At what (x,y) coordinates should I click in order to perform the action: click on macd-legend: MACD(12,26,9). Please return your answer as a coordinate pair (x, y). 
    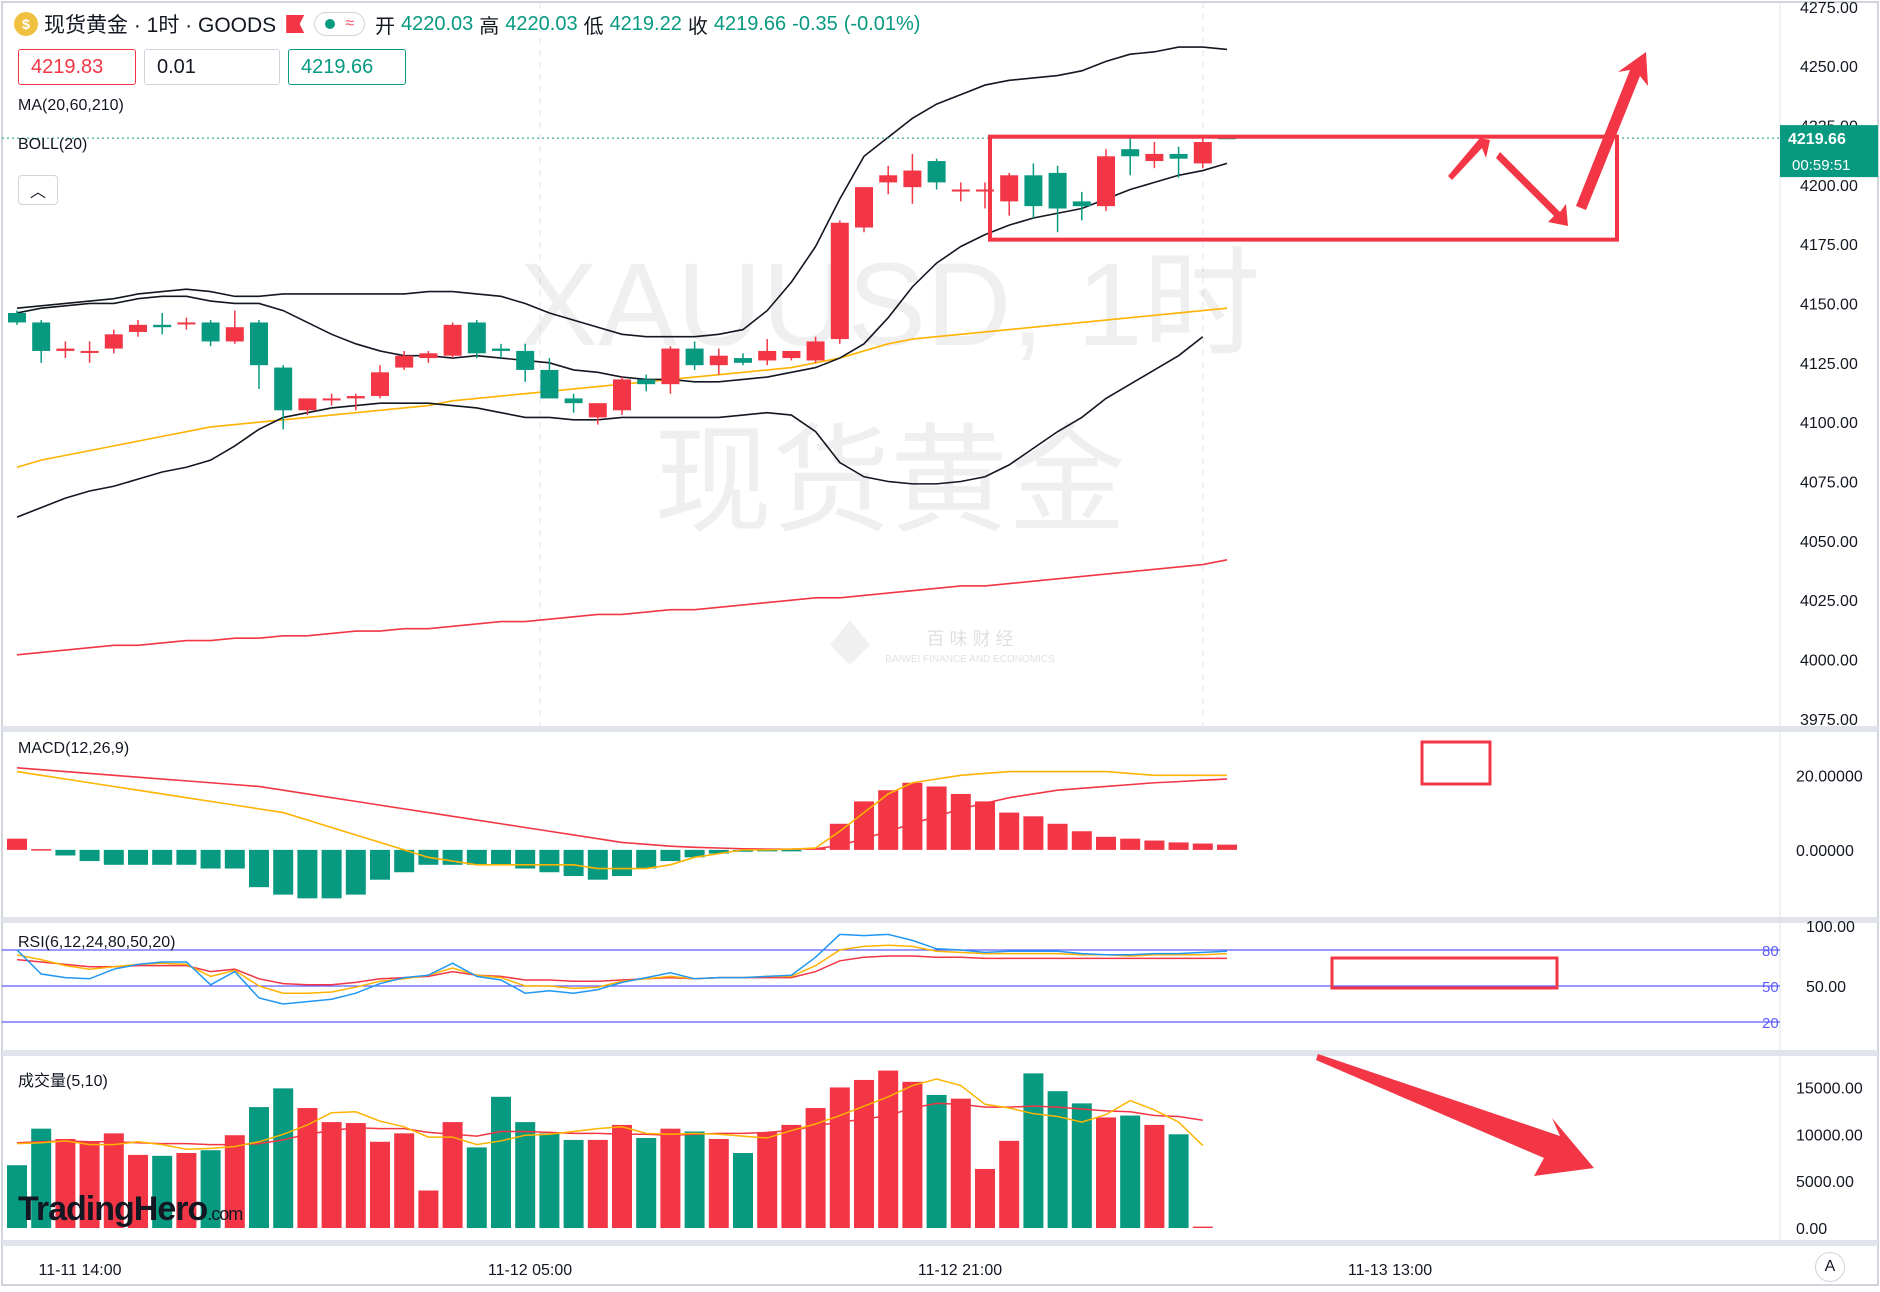
    Looking at the image, I should click on (74, 748).